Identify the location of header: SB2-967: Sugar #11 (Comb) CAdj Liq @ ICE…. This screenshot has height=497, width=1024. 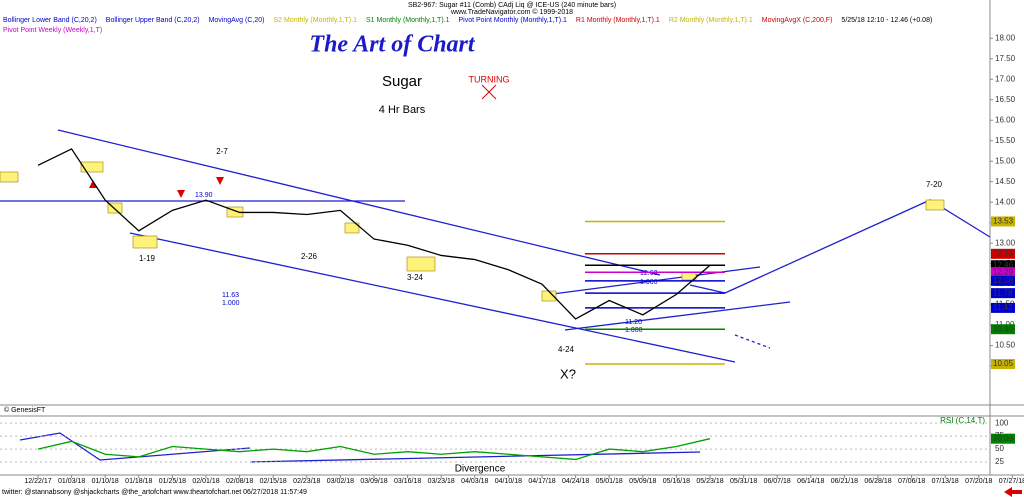
(512, 5).